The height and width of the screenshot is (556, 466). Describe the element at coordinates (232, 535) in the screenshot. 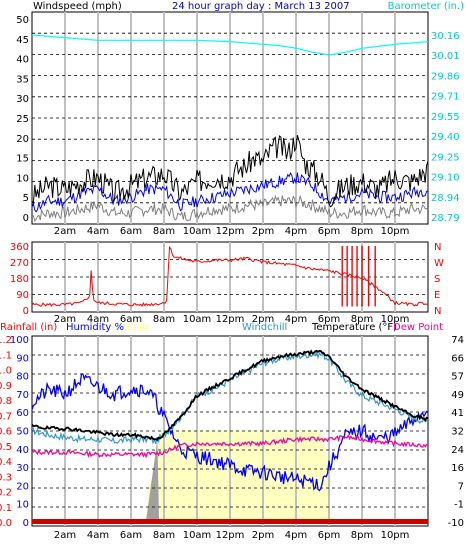

I see `temp-panel-x-ticks: 2am 4am 6am 8am 10am 12pm 2pm 4pm 6pm 8pm 10pm` at that location.